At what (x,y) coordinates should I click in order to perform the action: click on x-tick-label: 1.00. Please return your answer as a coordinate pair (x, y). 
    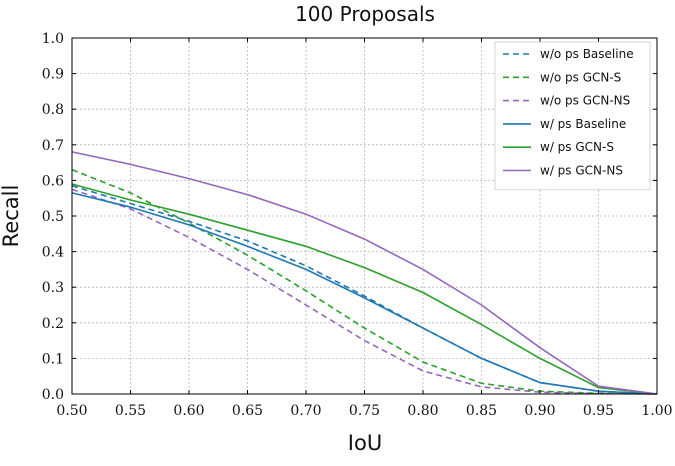
    Looking at the image, I should click on (656, 411).